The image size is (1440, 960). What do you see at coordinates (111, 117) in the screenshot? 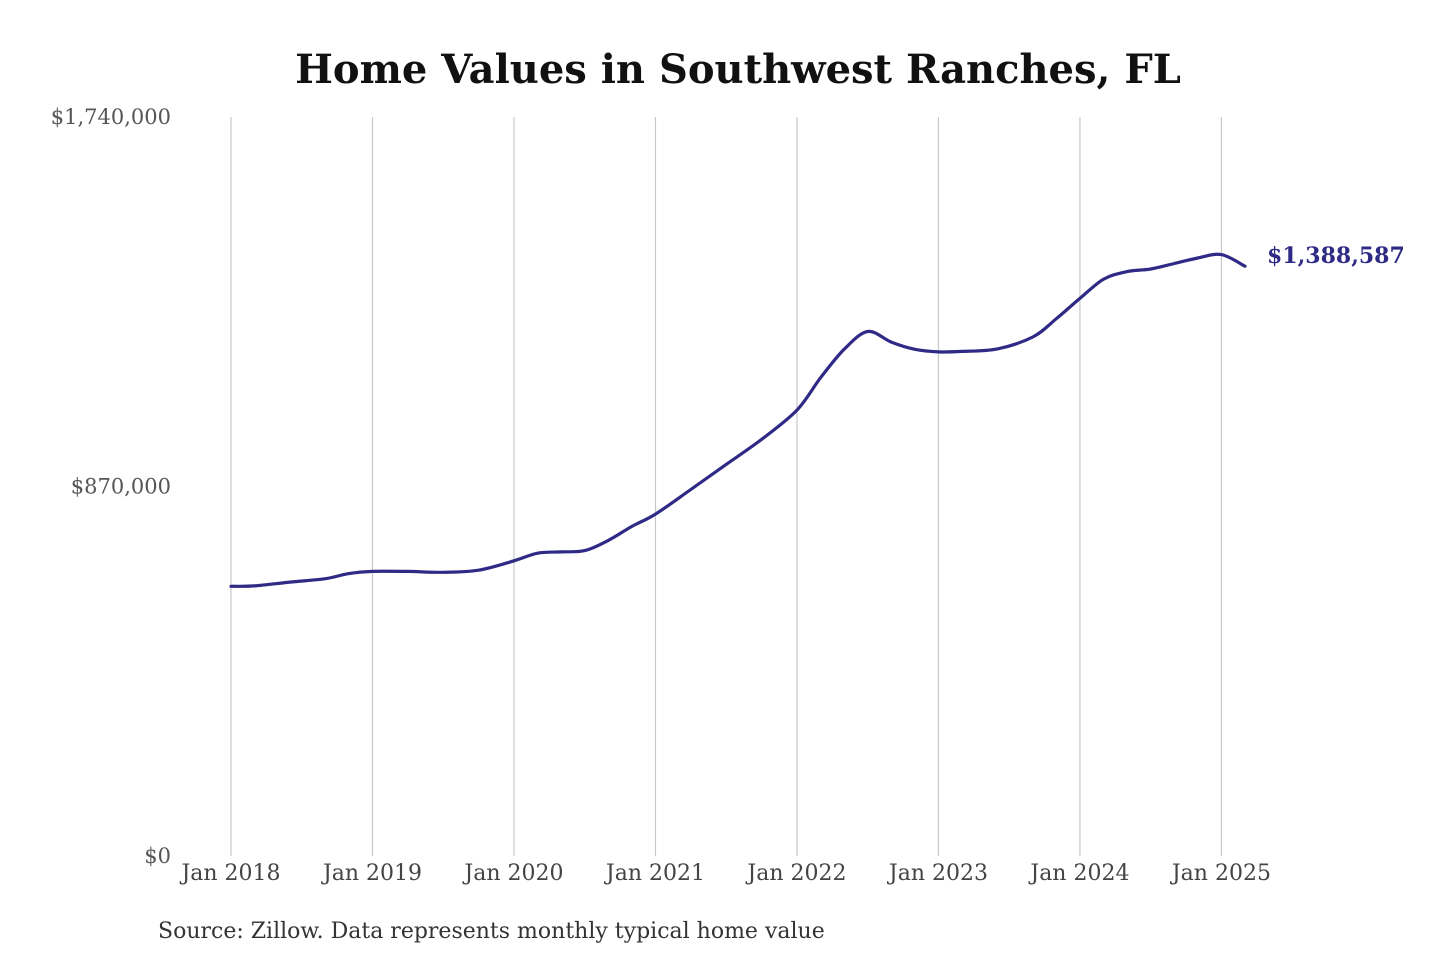
I see `y-tick-label: $1,740,000` at bounding box center [111, 117].